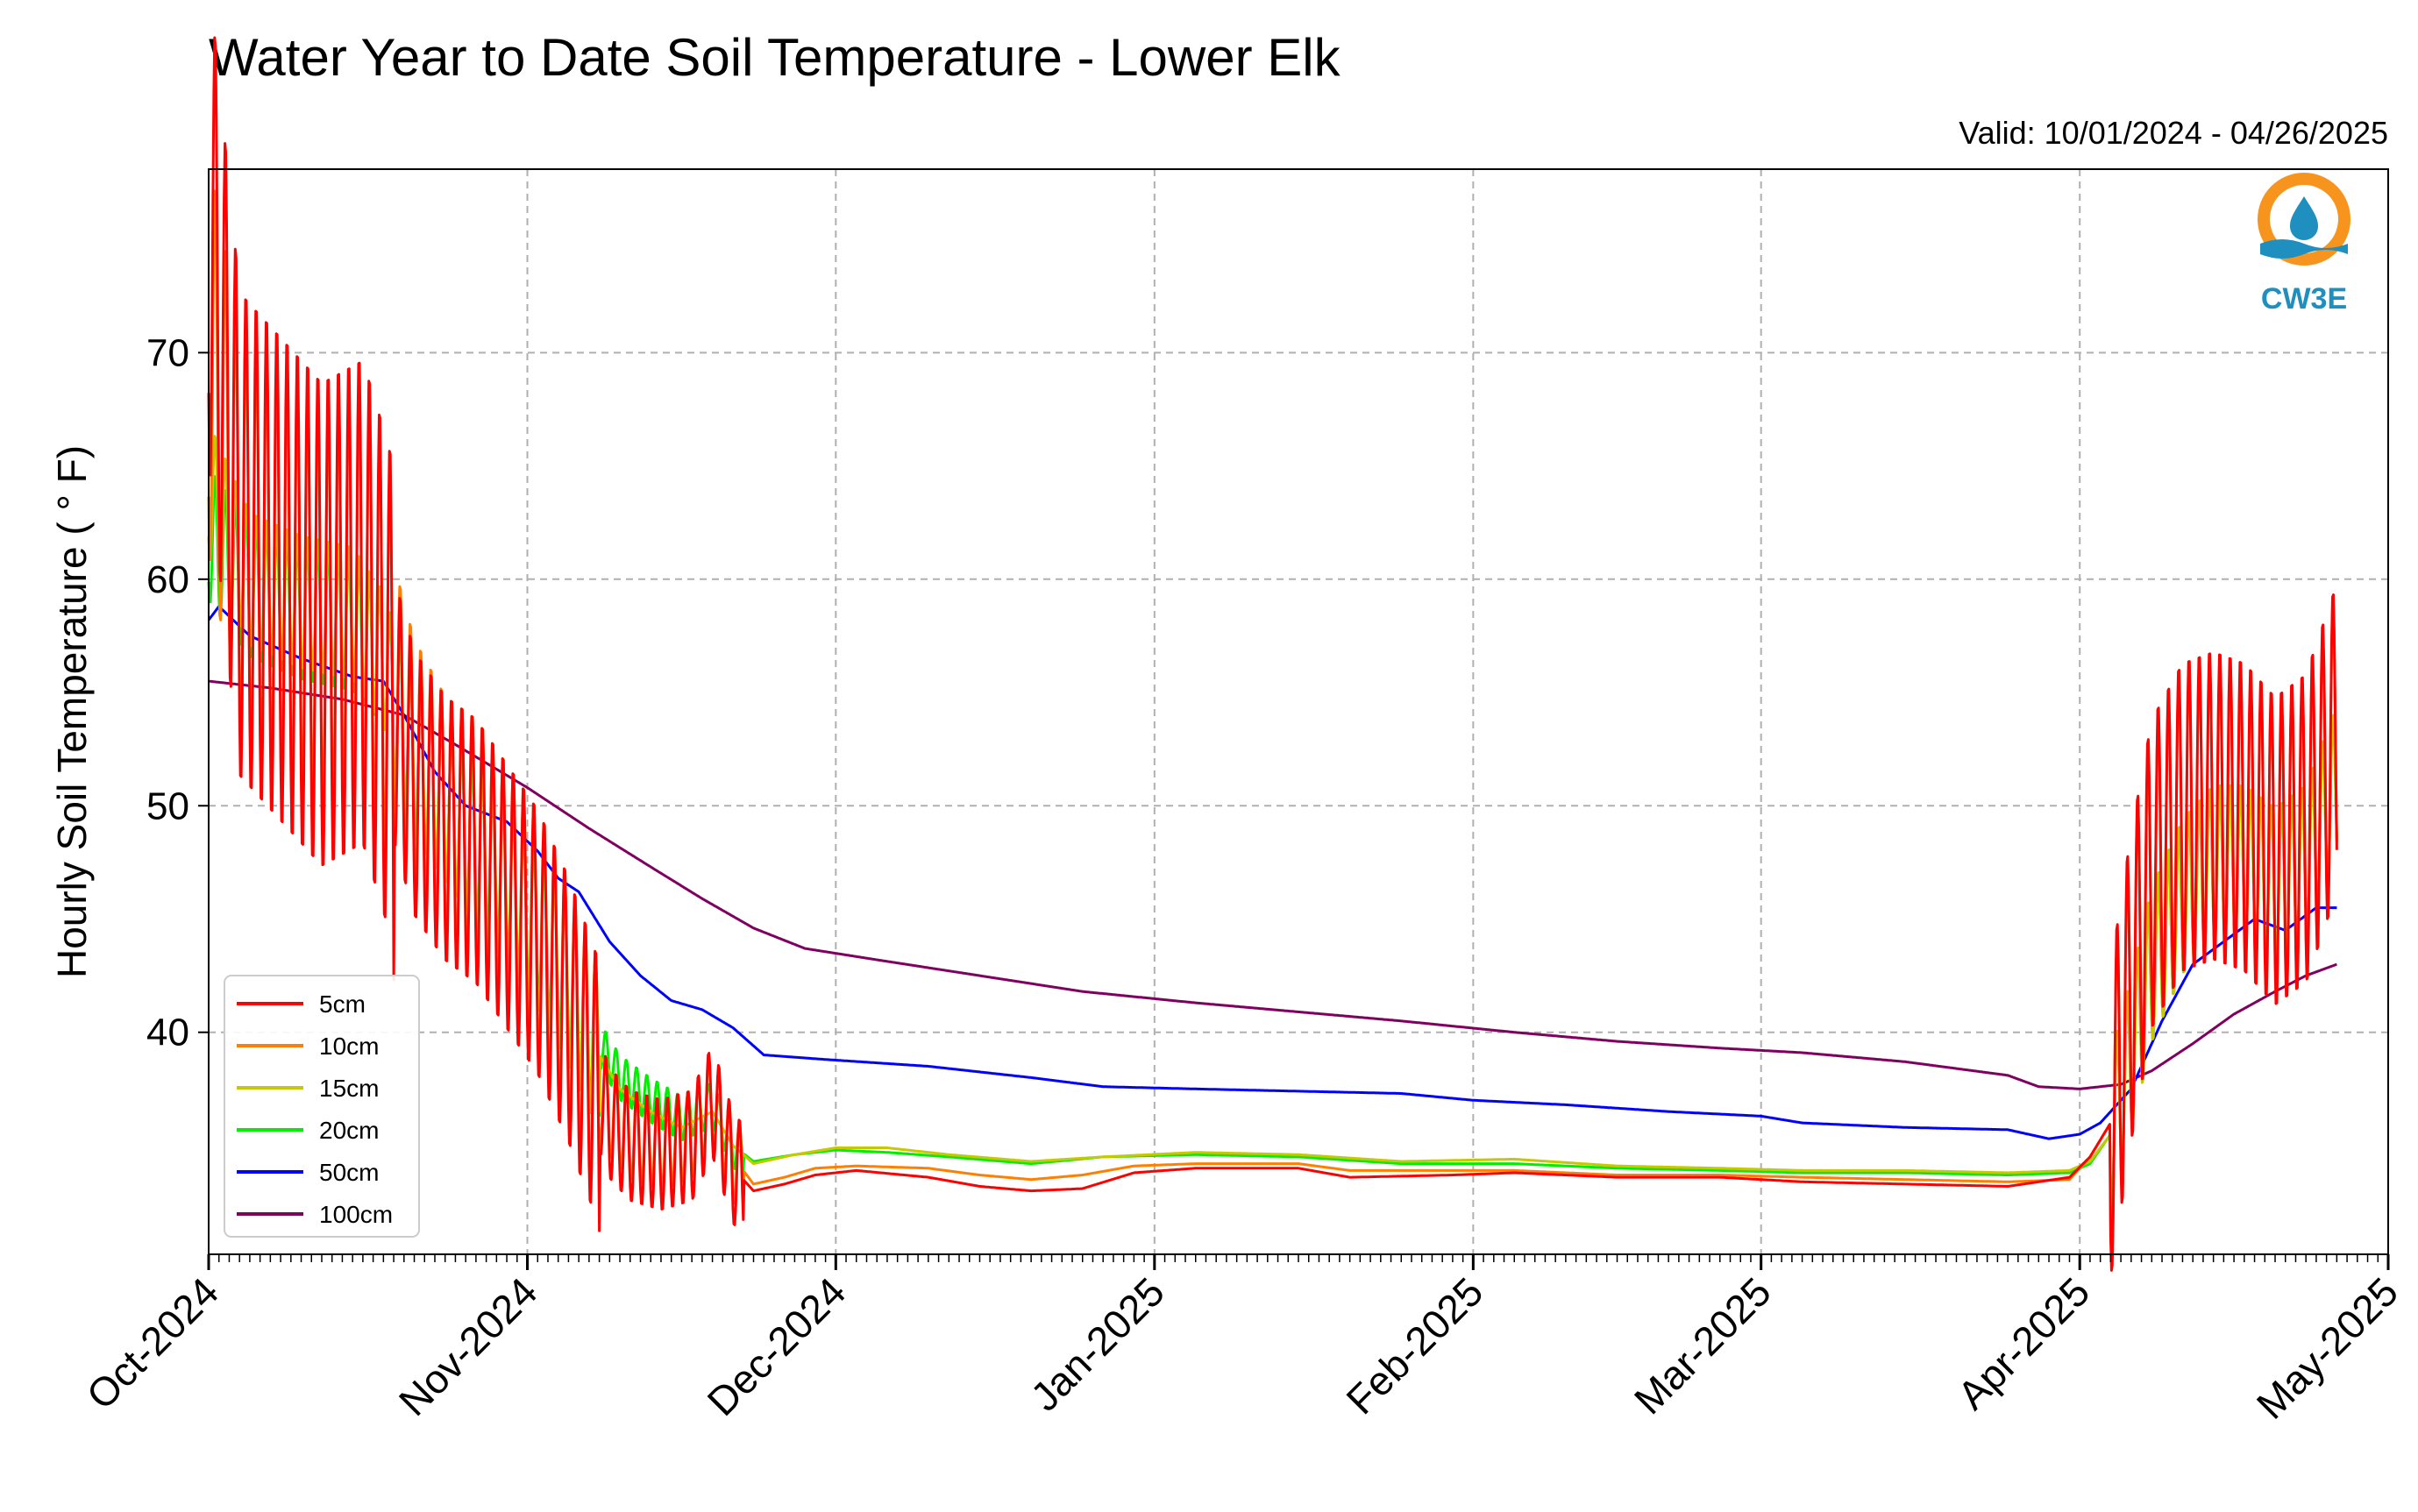 This screenshot has width=2418, height=1512. Describe the element at coordinates (2304, 249) in the screenshot. I see `logo-wave-icon` at that location.